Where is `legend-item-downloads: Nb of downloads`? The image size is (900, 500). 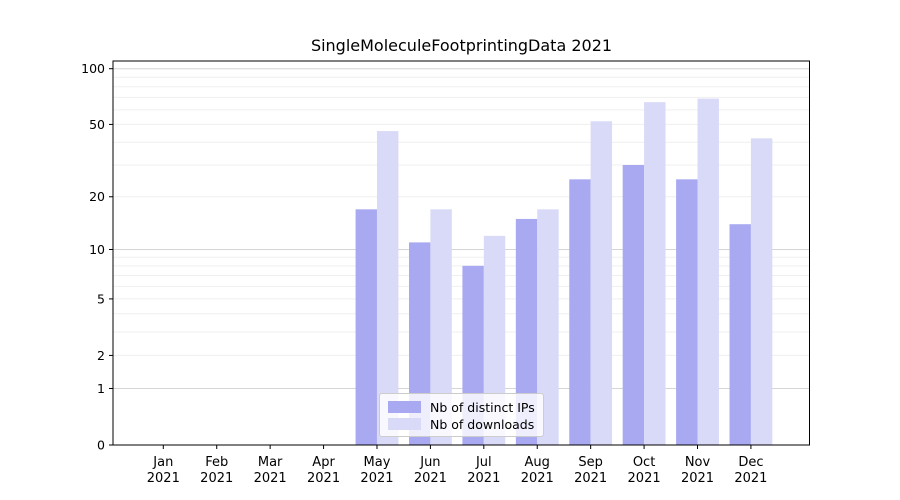 legend-item-downloads: Nb of downloads is located at coordinates (461, 424).